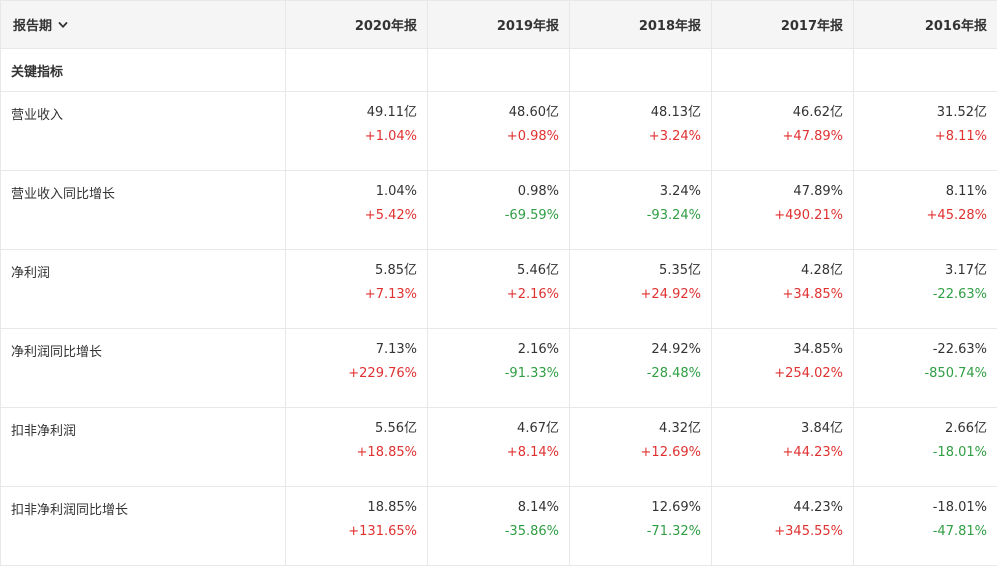  Describe the element at coordinates (635, 271) in the screenshot. I see `cell-value: 5.35亿` at that location.